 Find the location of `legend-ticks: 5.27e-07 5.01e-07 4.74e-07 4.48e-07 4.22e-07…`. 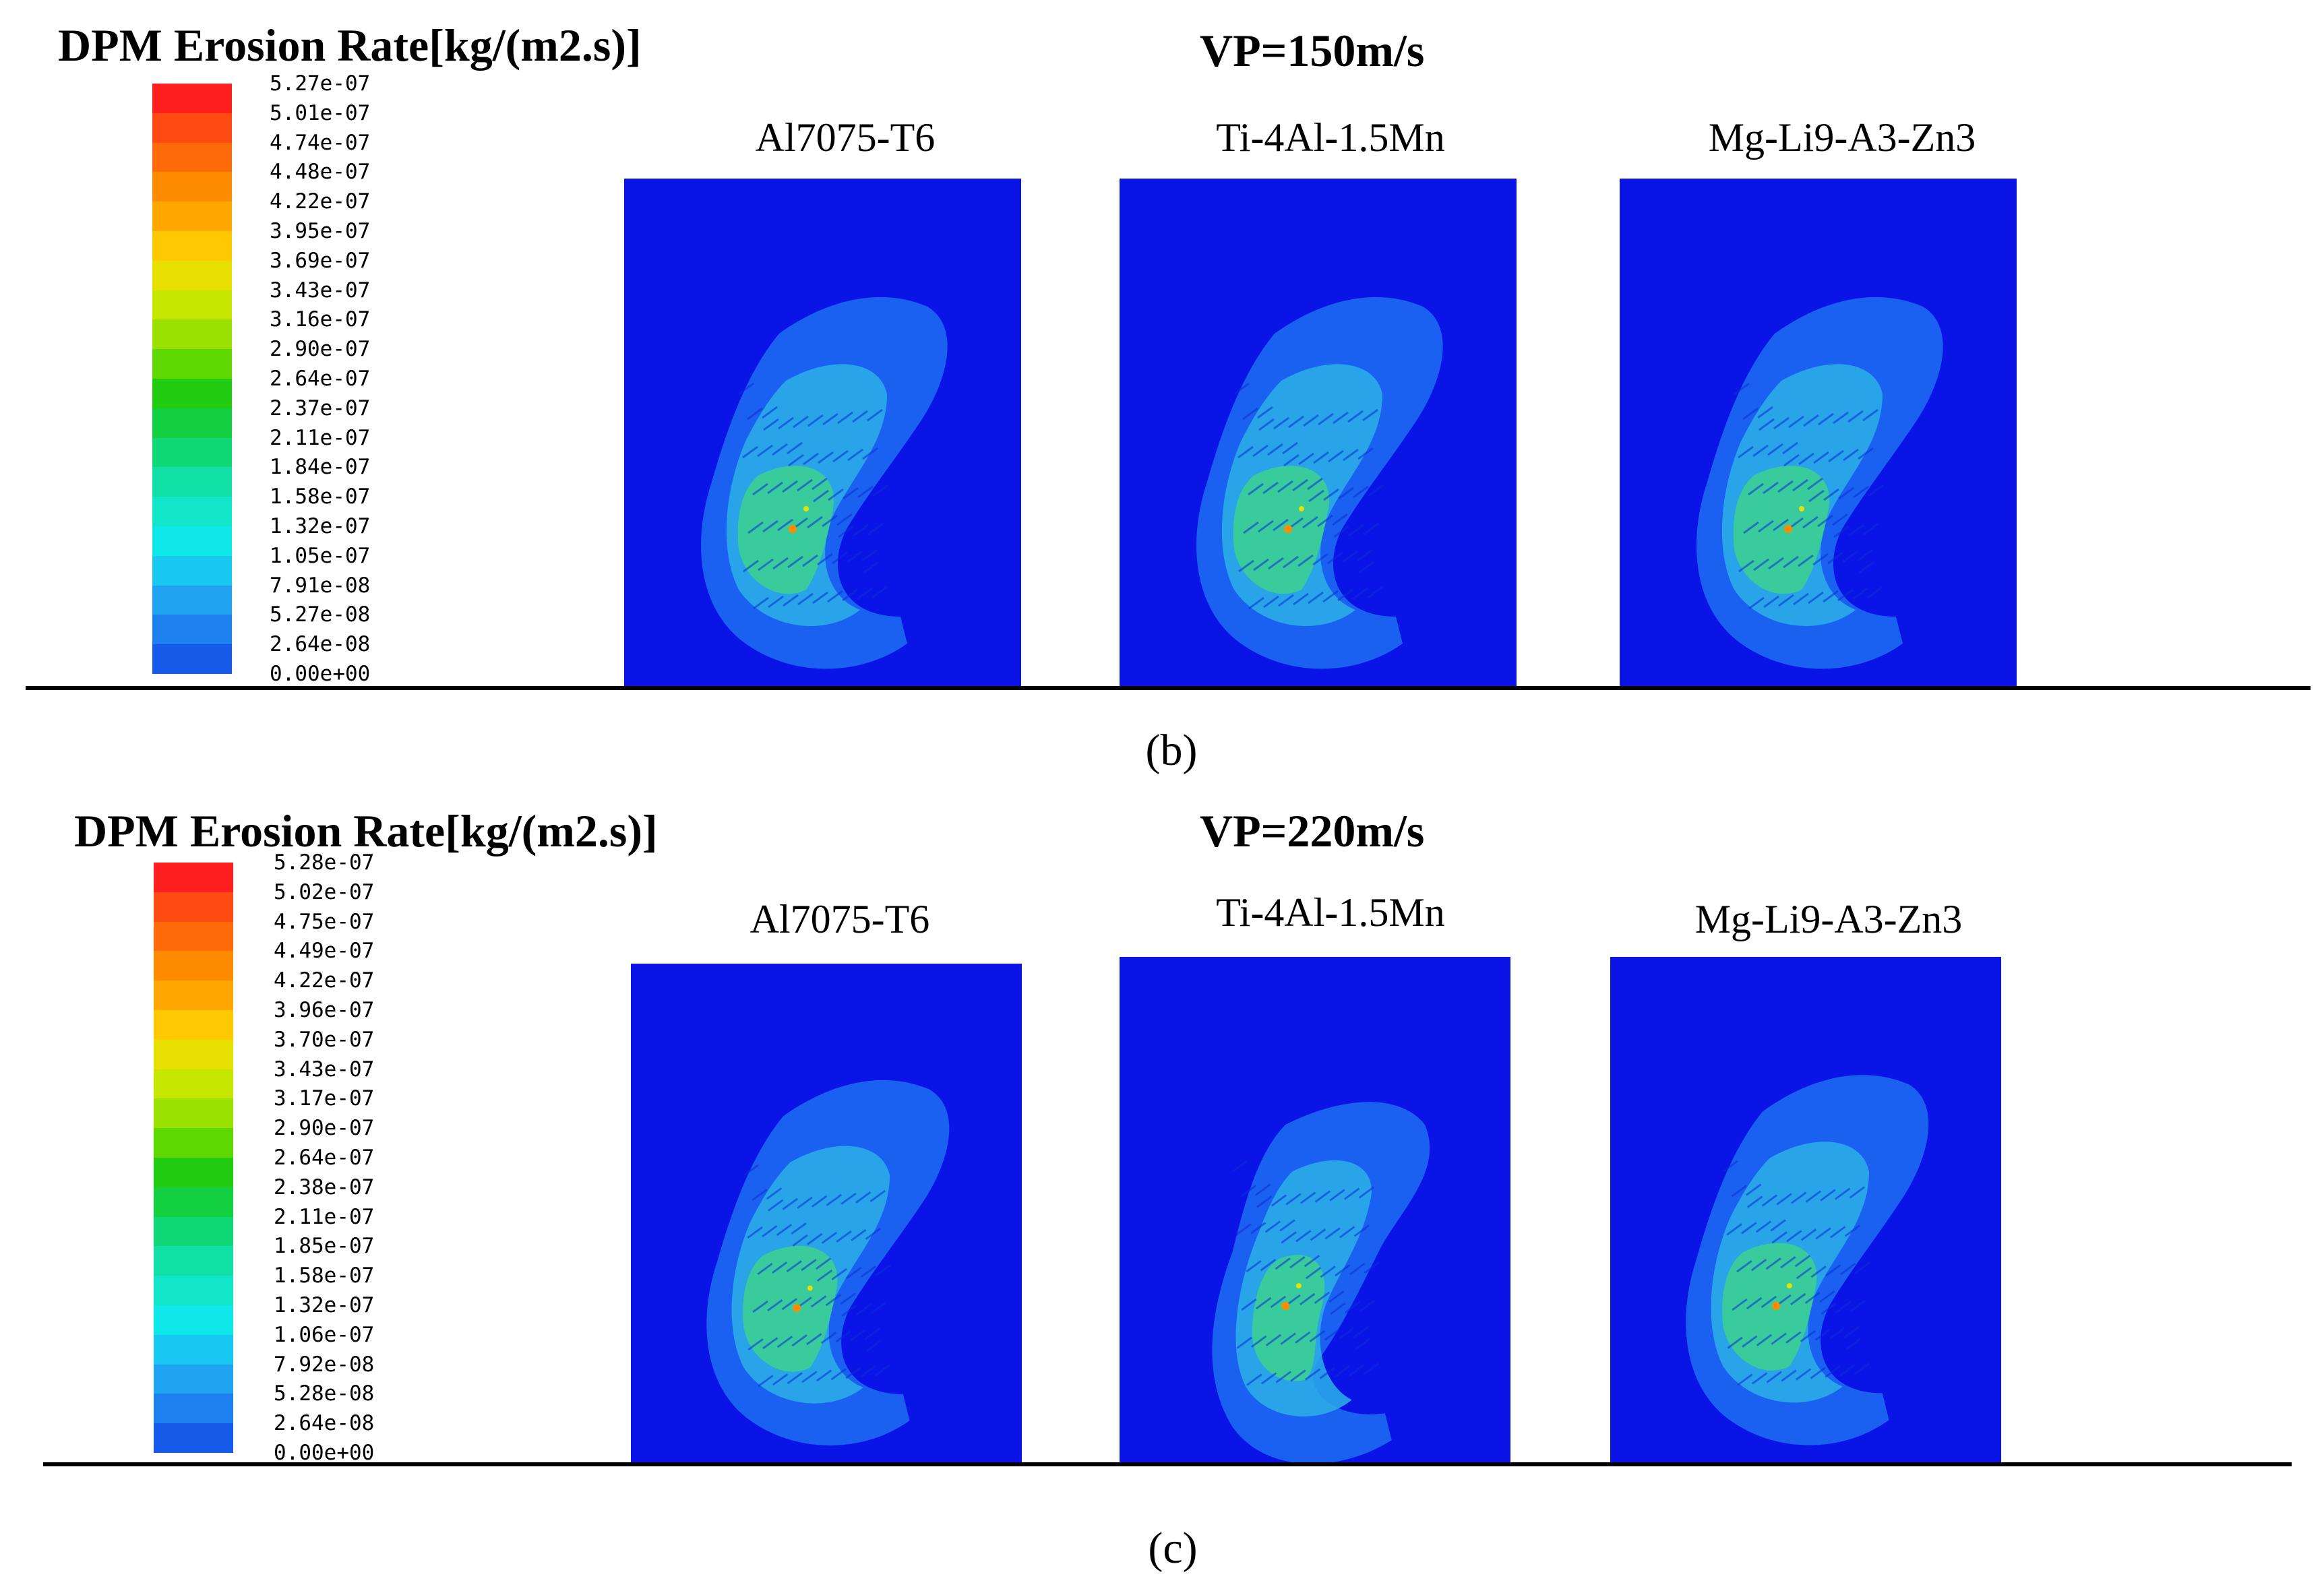

legend-ticks: 5.27e-07 5.01e-07 4.74e-07 4.48e-07 4.22e-07… is located at coordinates (344, 378).